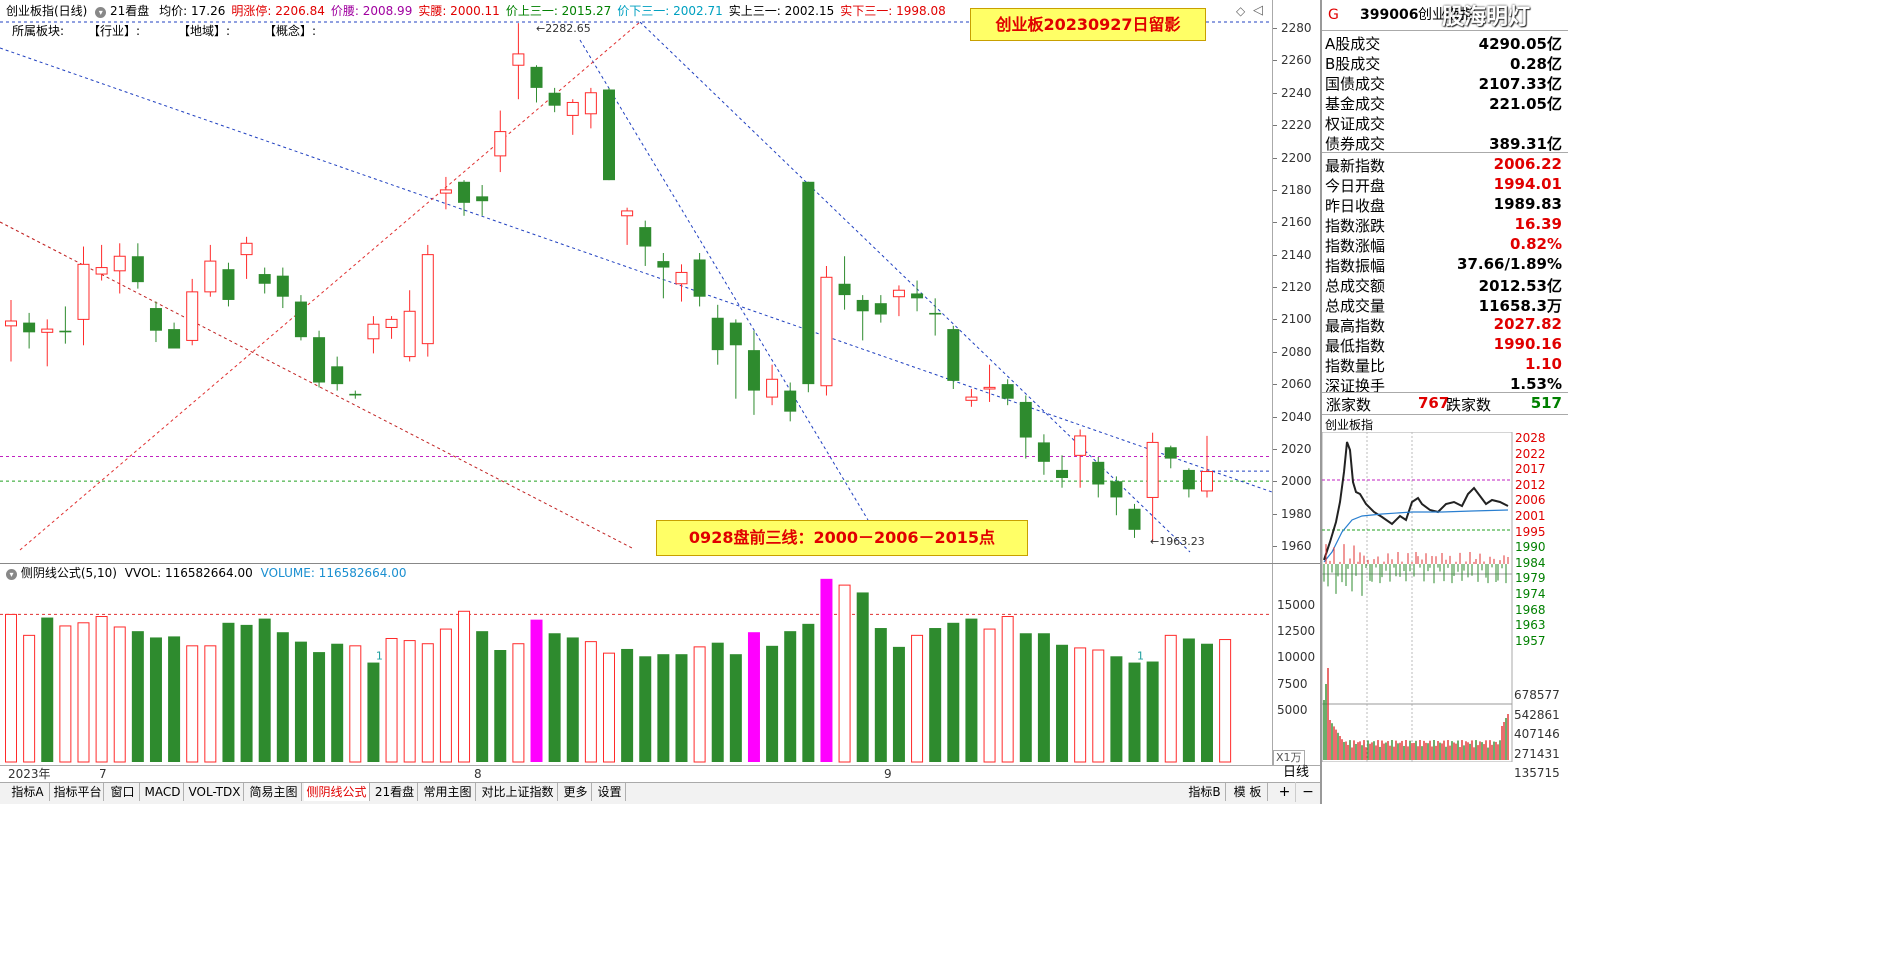 The width and height of the screenshot is (1898, 974). I want to click on tab-3: MACD, so click(163, 792).